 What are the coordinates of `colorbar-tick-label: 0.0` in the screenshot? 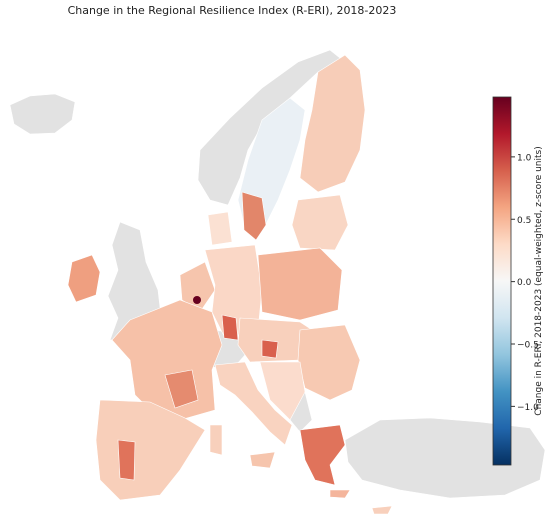 It's located at (524, 283).